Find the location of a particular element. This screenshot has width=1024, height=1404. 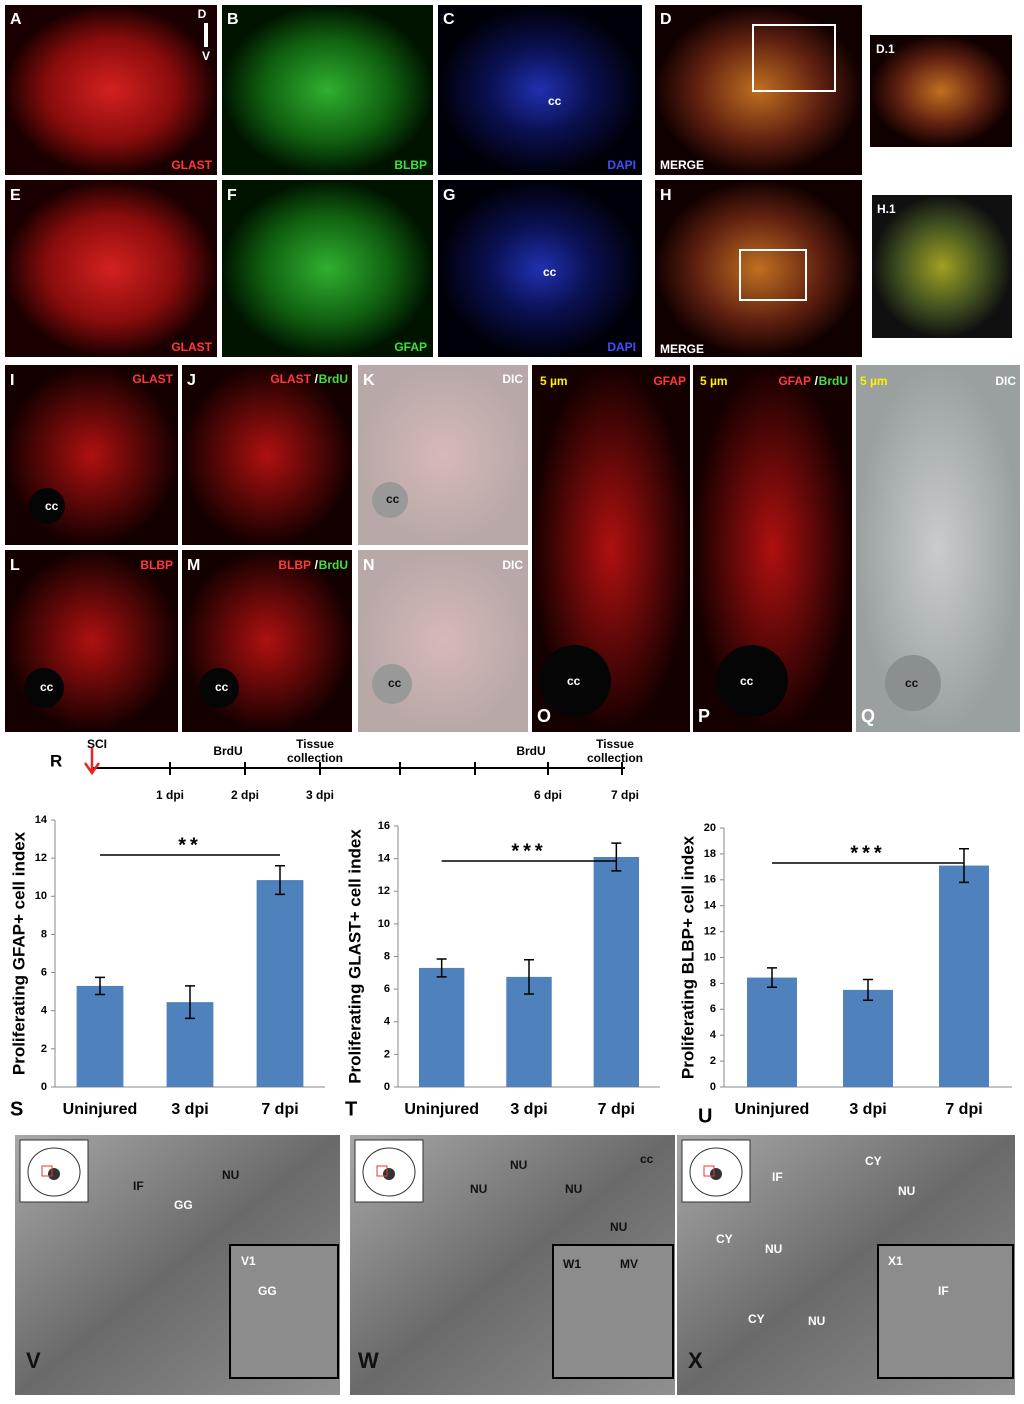

panel-letter: N is located at coordinates (369, 565).